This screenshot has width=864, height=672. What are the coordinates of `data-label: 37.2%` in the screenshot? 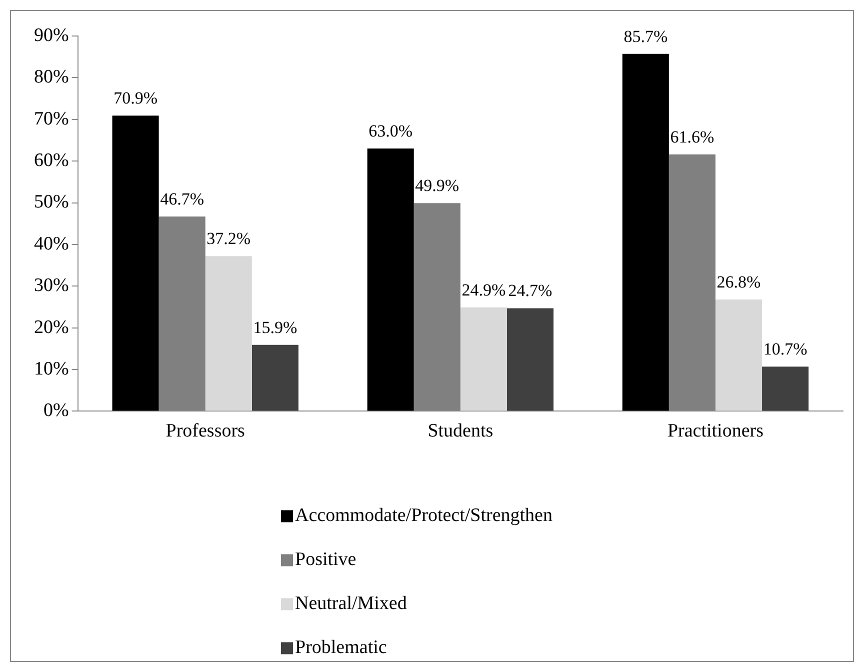 It's located at (228, 238).